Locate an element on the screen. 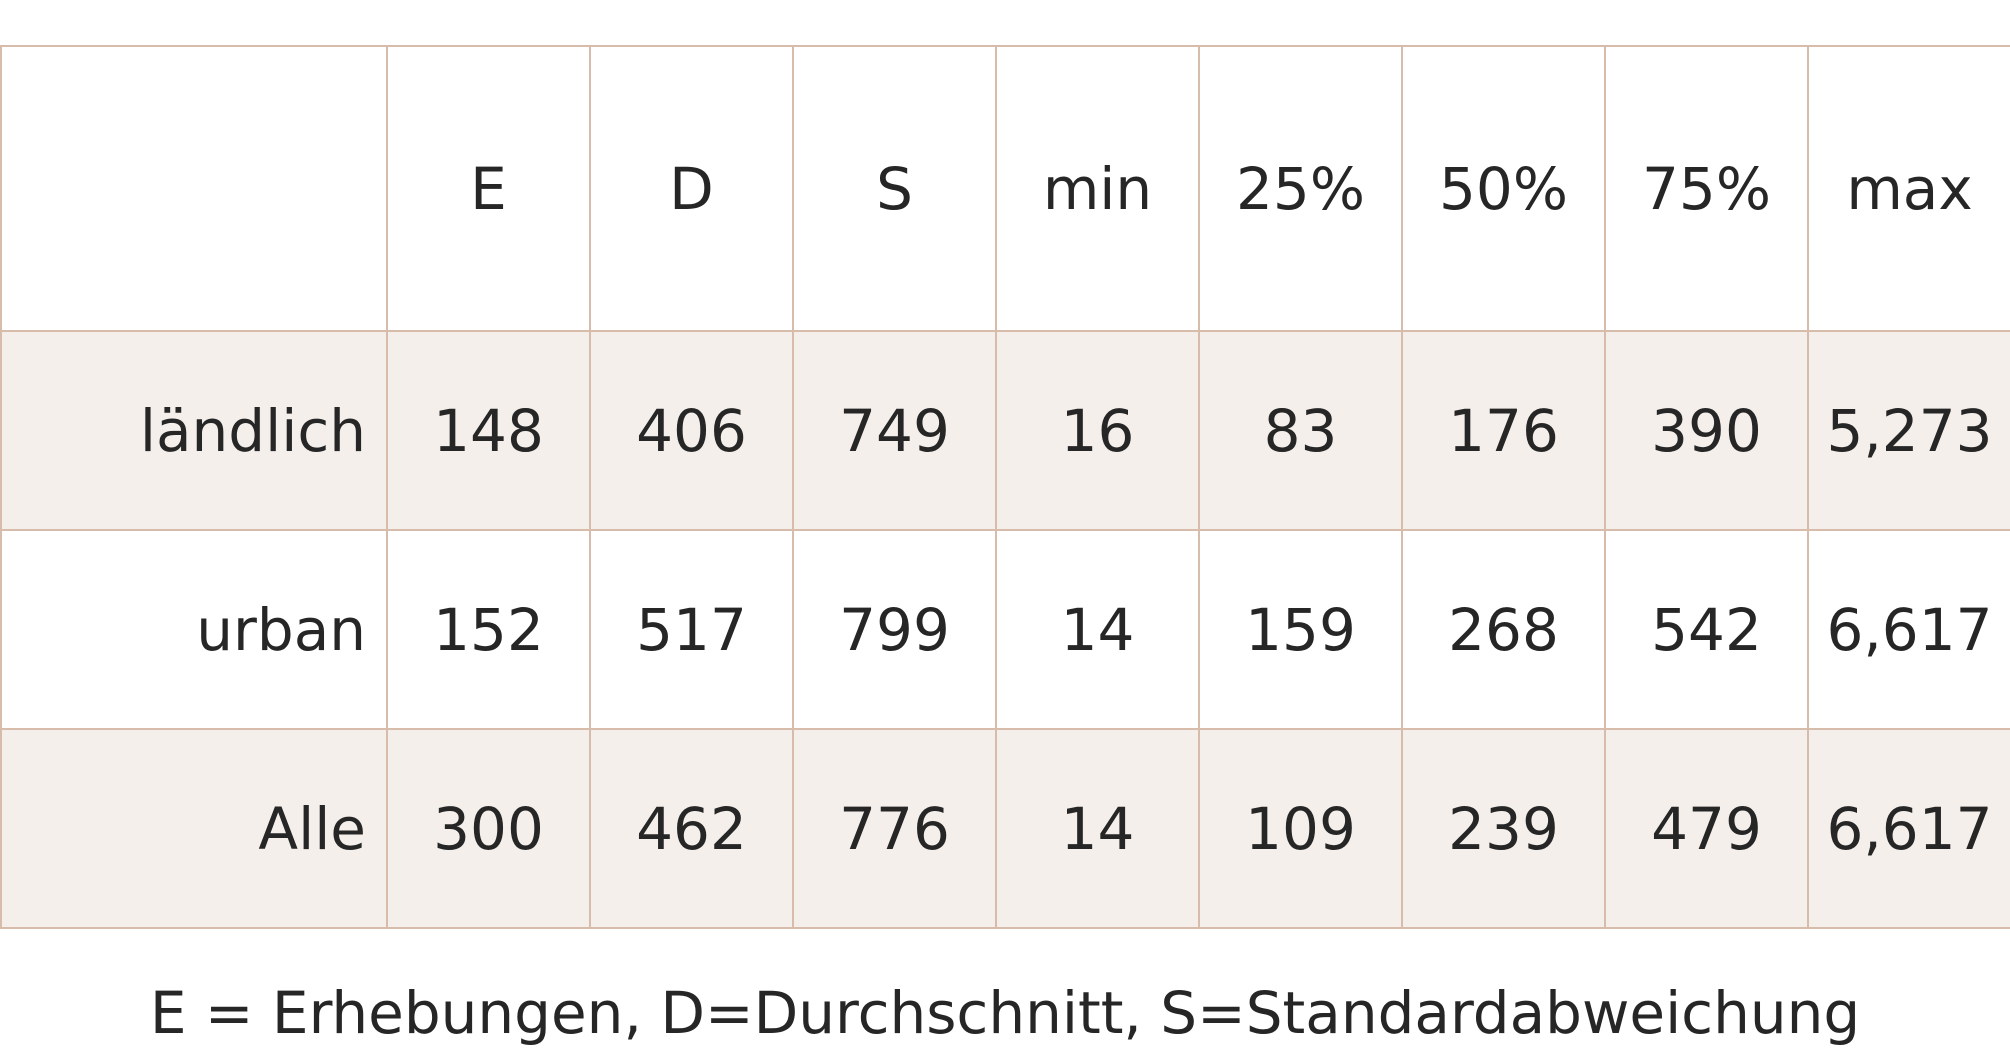 The image size is (2010, 1048). column-header: 25% is located at coordinates (1300, 188).